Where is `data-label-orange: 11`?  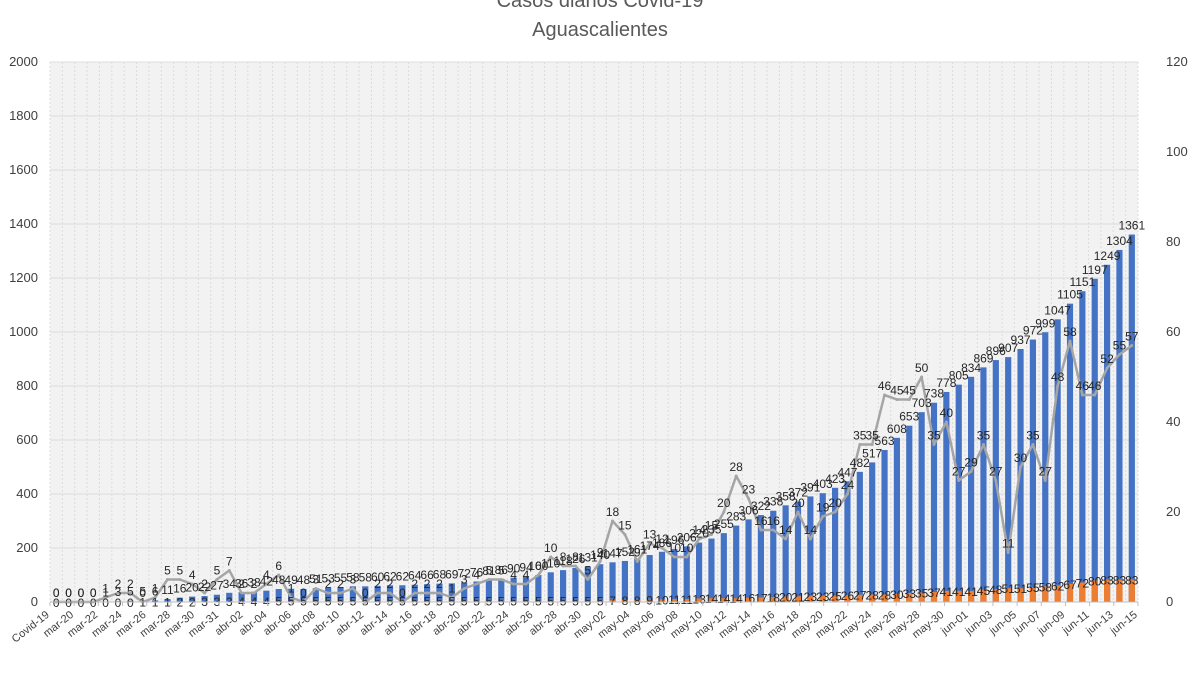 data-label-orange: 11 is located at coordinates (686, 600).